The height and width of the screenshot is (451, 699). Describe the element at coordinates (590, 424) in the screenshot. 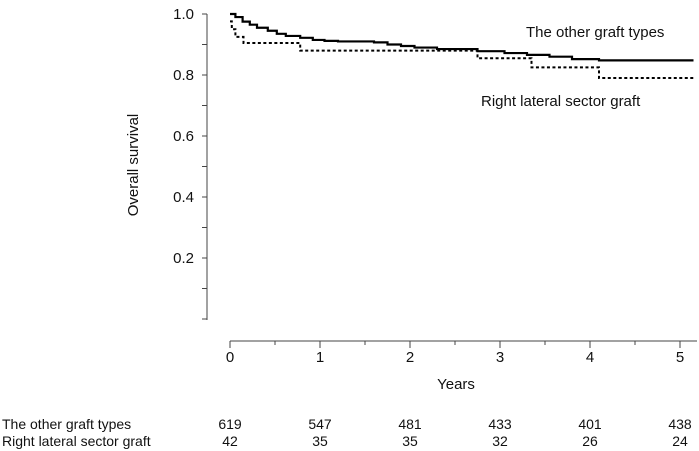

I see `risk-count: 401` at that location.